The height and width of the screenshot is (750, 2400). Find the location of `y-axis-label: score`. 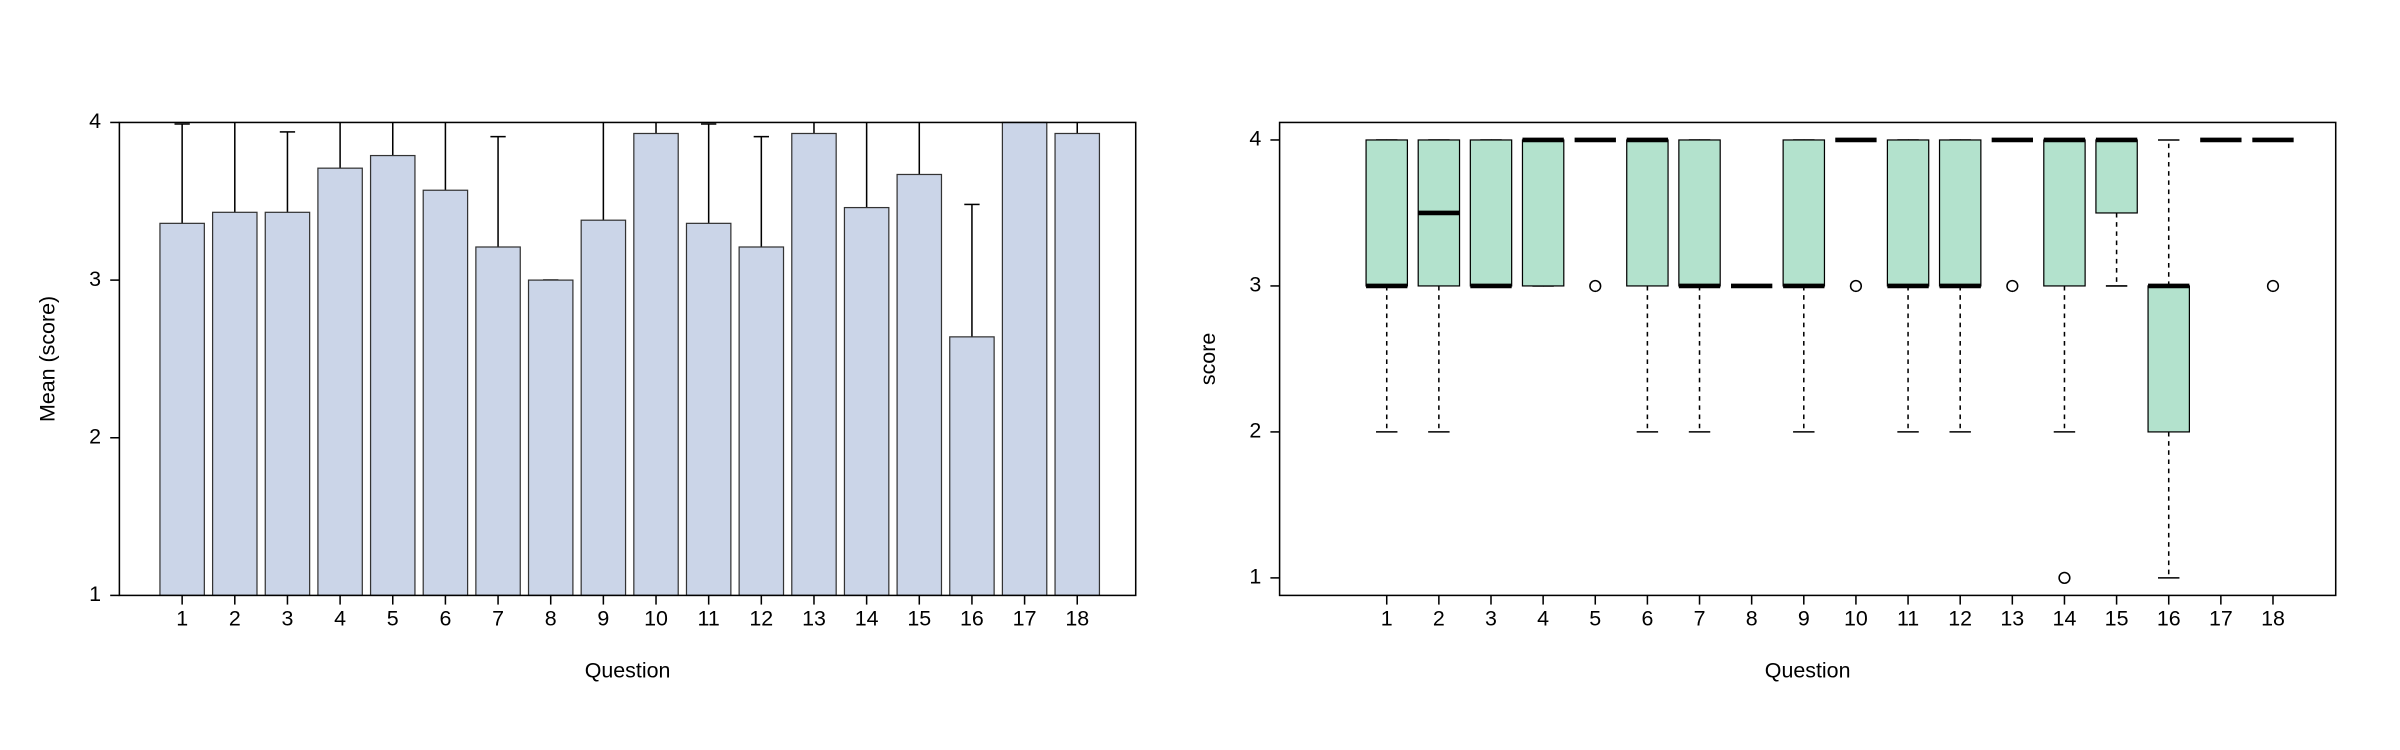

y-axis-label: score is located at coordinates (1208, 359).